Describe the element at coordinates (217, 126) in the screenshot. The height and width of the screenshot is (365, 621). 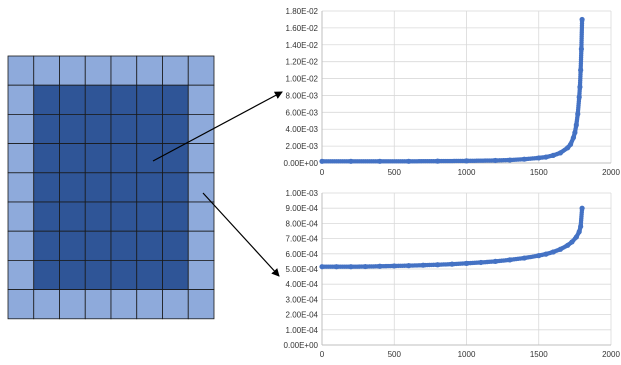
I see `arrow-to-top-chart` at that location.